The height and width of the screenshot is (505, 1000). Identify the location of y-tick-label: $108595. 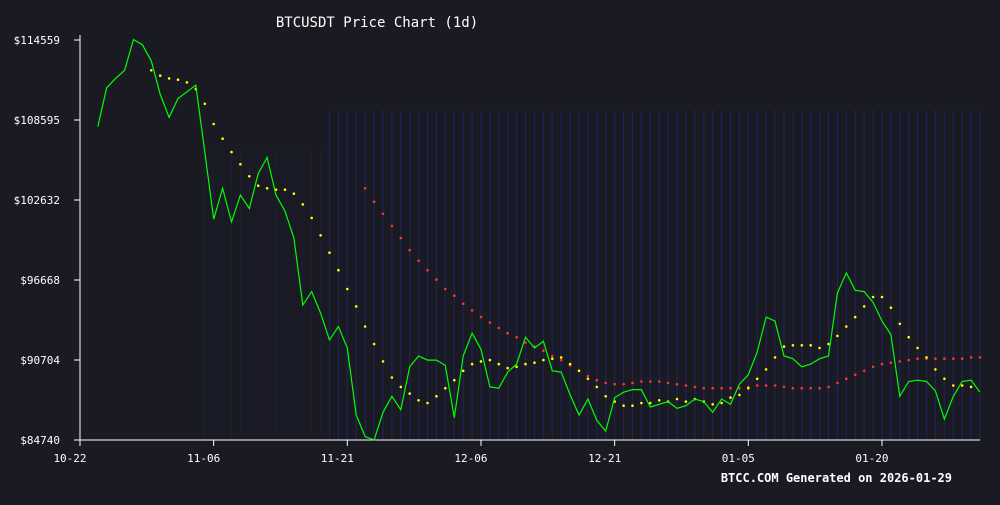
(37, 120).